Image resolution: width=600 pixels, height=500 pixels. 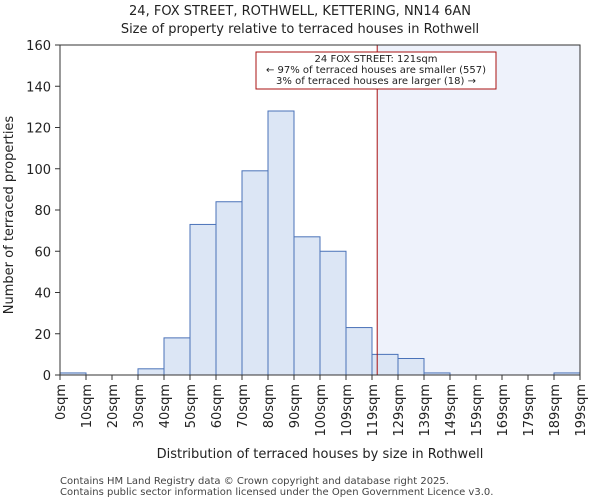 I want to click on x-tick-label: 40sqm, so click(x=165, y=406).